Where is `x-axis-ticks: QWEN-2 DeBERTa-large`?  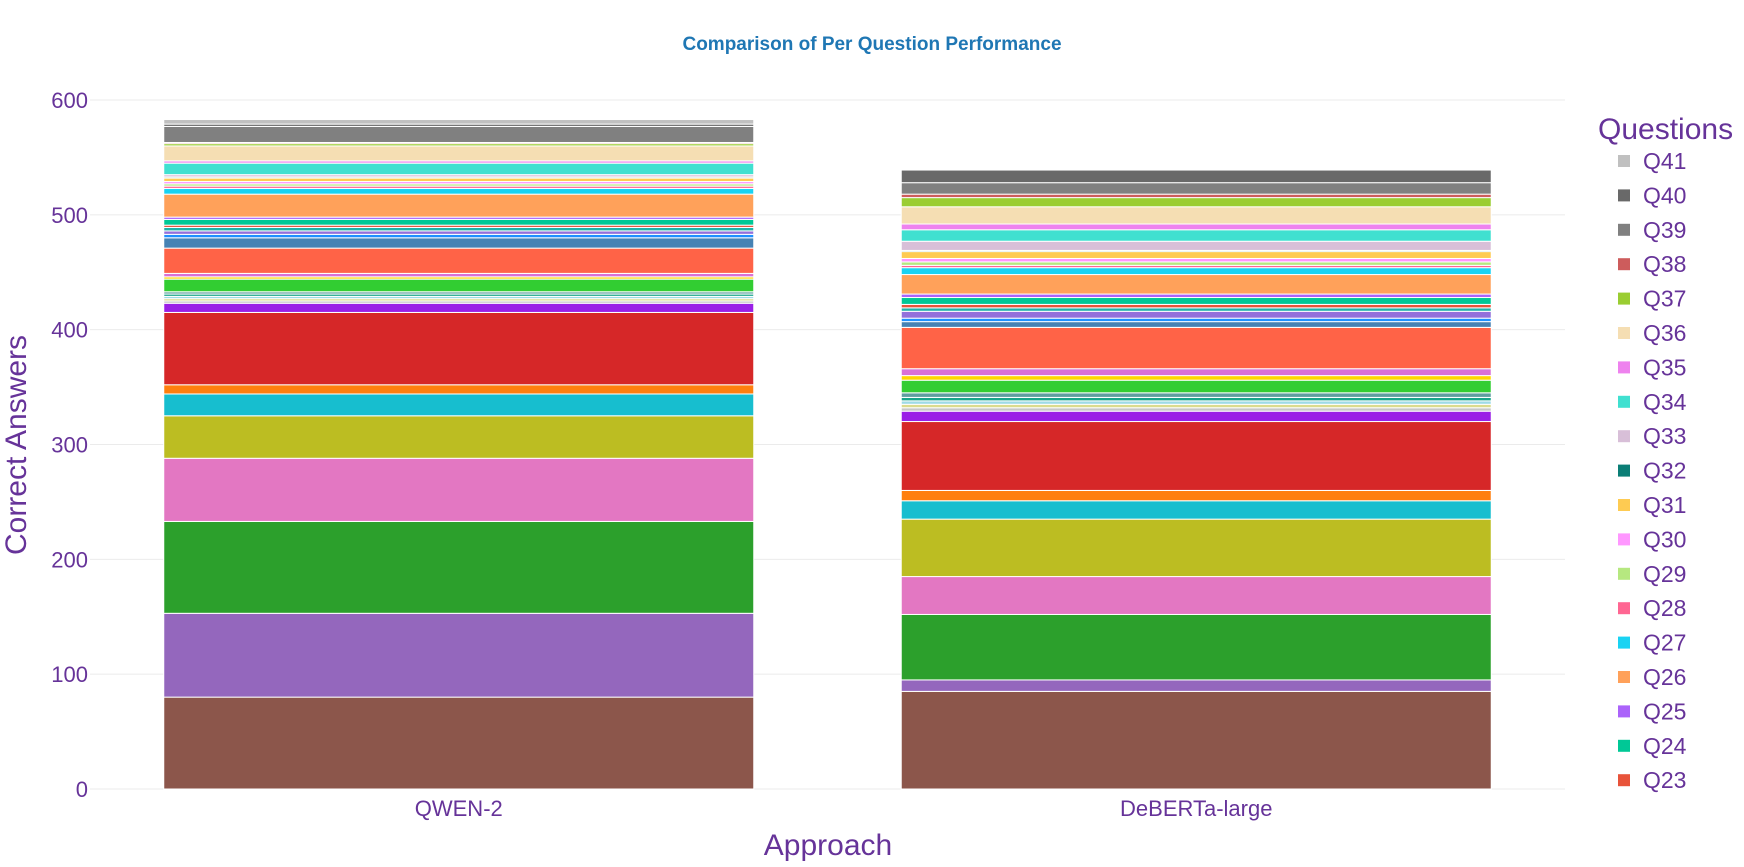
x-axis-ticks: QWEN-2 DeBERTa-large is located at coordinates (844, 808).